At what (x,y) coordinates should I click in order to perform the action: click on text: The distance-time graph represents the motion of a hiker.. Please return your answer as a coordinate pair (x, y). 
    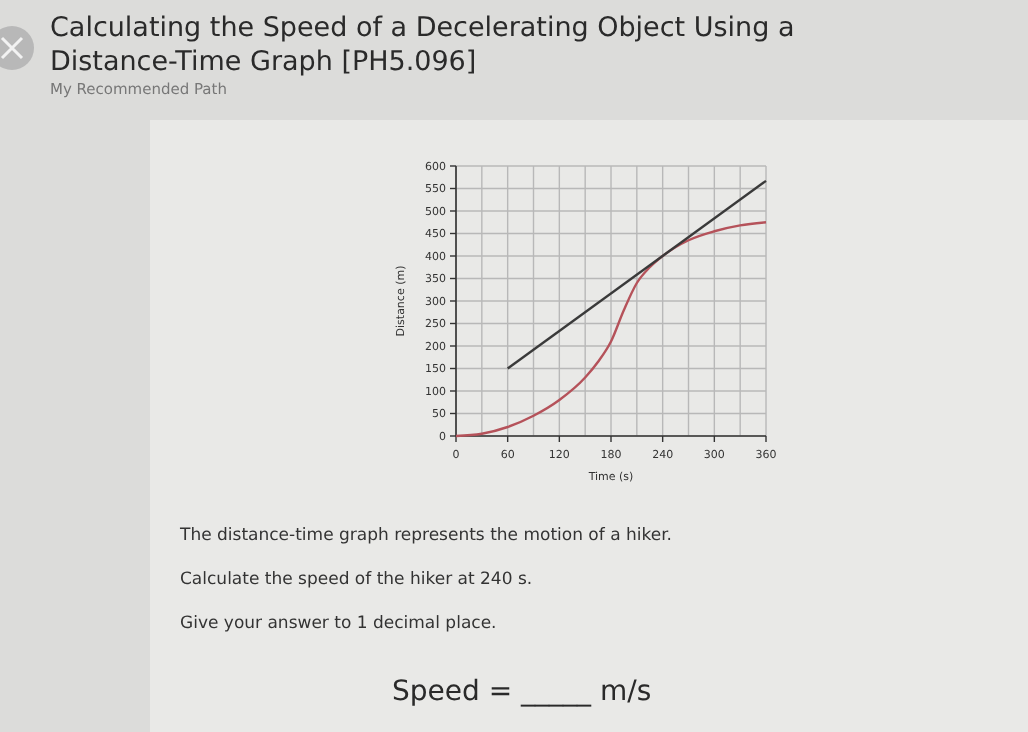
    Looking at the image, I should click on (425, 536).